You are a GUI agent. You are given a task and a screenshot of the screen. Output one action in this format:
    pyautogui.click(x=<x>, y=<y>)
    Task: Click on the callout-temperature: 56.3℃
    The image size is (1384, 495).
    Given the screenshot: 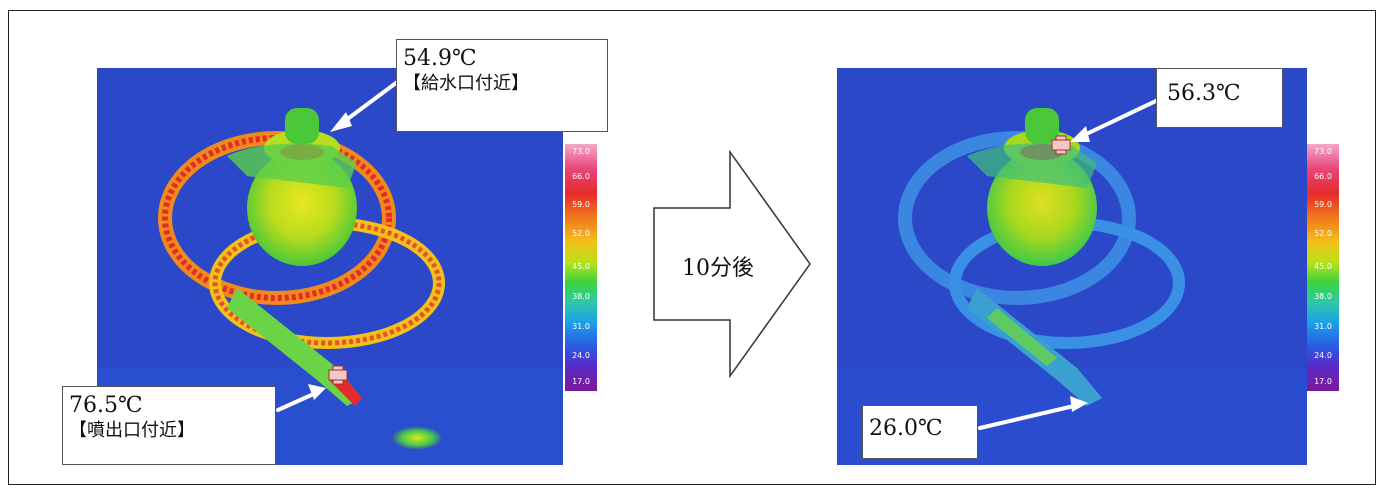 What is the action you would take?
    pyautogui.click(x=1204, y=93)
    